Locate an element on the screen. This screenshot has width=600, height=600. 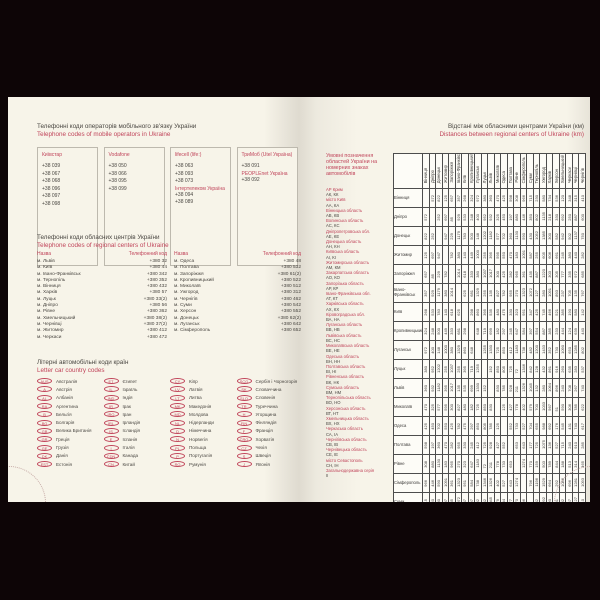
distance-value: 324 is located at coordinates (471, 198).